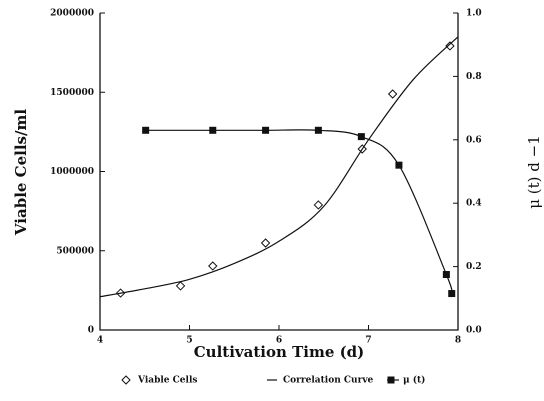 This screenshot has height=401, width=544. What do you see at coordinates (72, 93) in the screenshot?
I see `y-tick-label: 1500000` at bounding box center [72, 93].